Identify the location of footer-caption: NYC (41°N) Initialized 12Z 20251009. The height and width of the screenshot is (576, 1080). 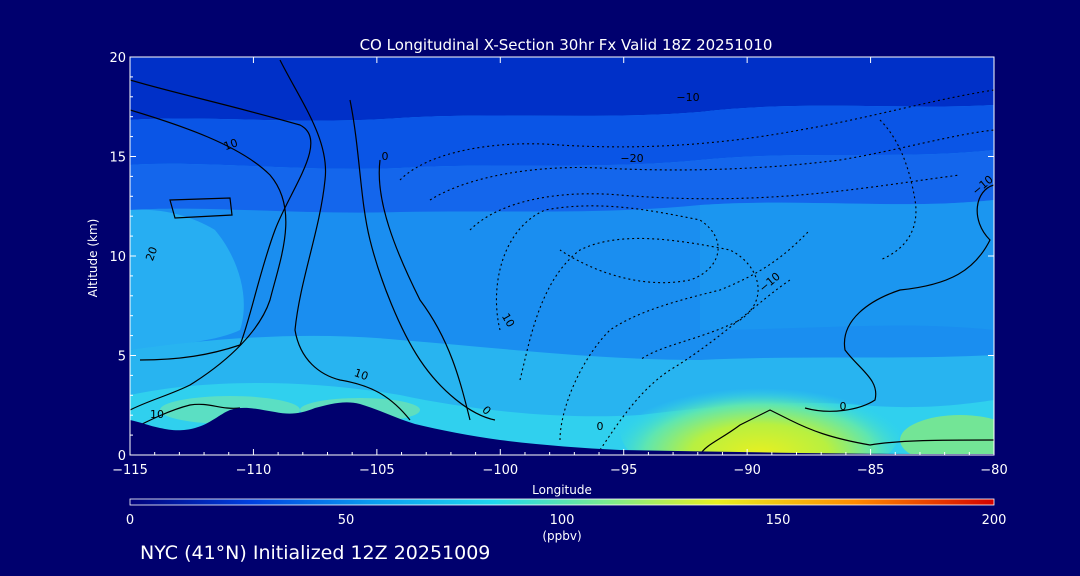
(315, 553).